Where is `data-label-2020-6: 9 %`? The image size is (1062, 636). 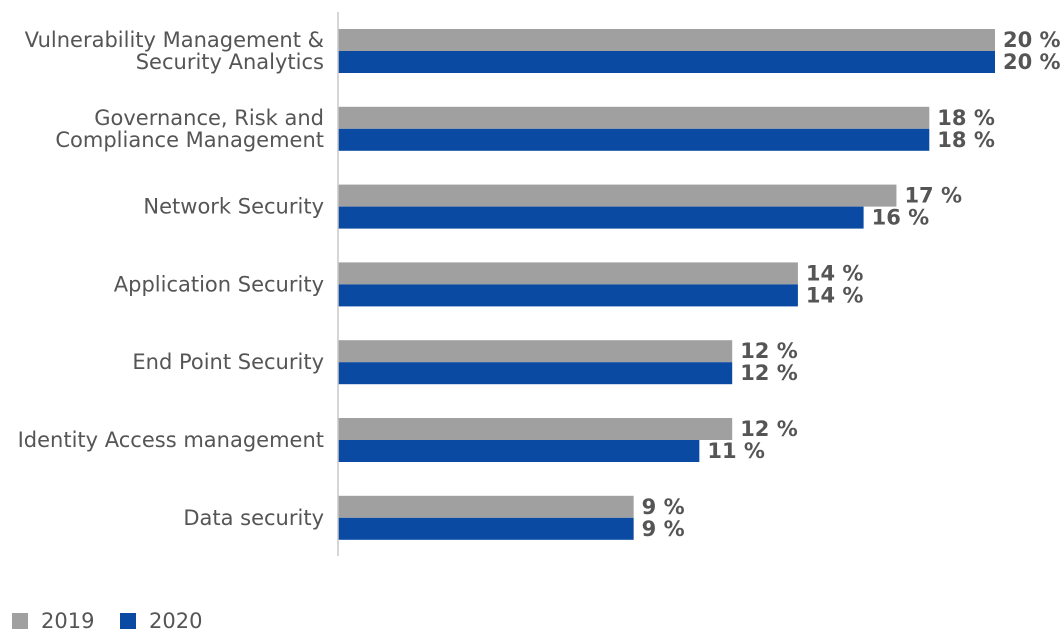 data-label-2020-6: 9 % is located at coordinates (663, 529).